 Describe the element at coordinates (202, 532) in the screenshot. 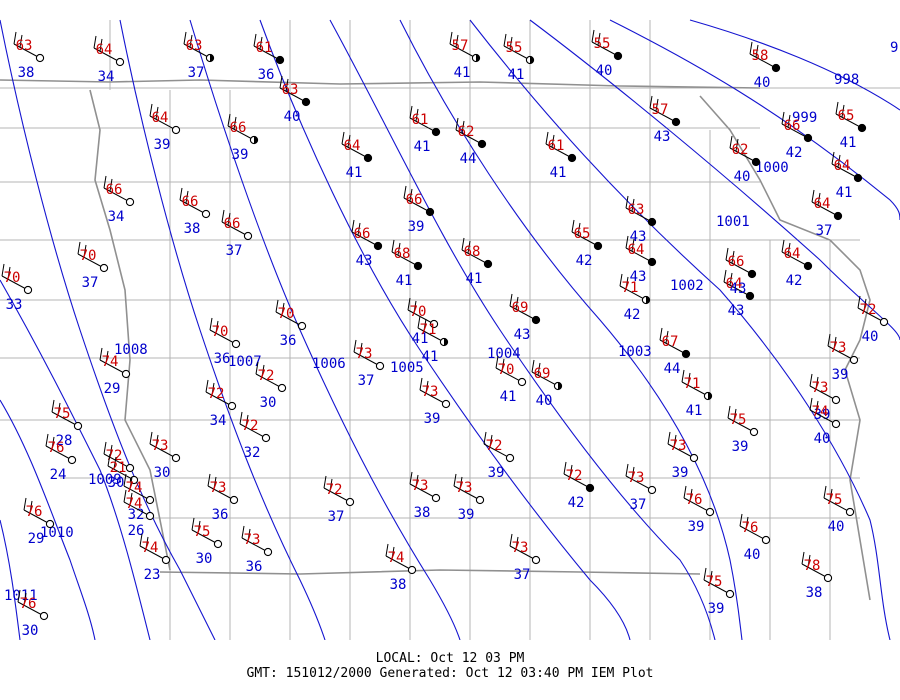

I see `temperature-label: 75` at that location.